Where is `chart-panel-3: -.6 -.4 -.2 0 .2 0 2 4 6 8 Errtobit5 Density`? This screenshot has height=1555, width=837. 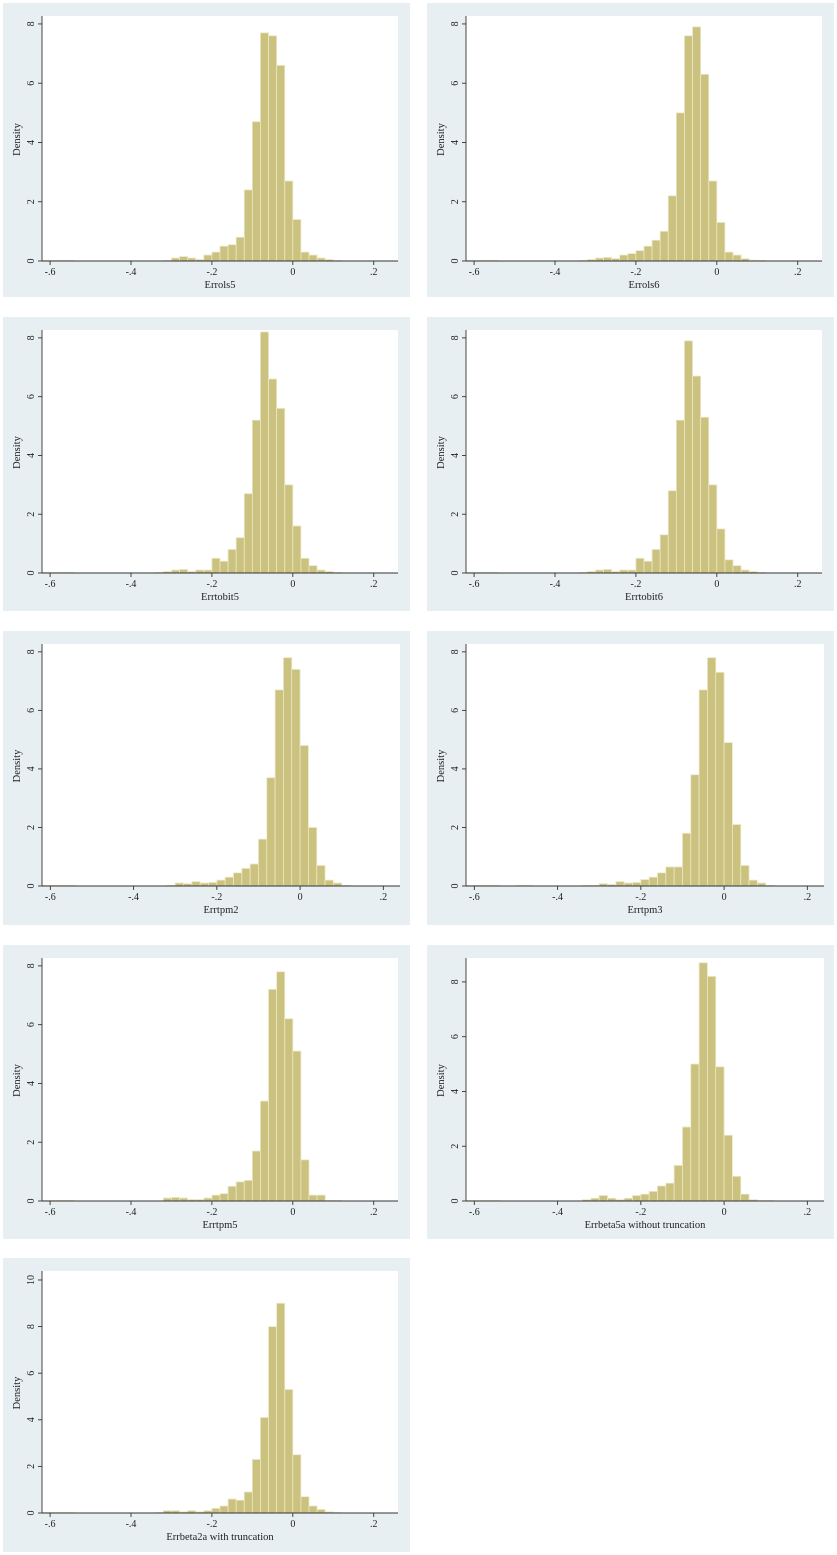 chart-panel-3: -.6 -.4 -.2 0 .2 0 2 4 6 8 Errtobit5 Density is located at coordinates (206, 464).